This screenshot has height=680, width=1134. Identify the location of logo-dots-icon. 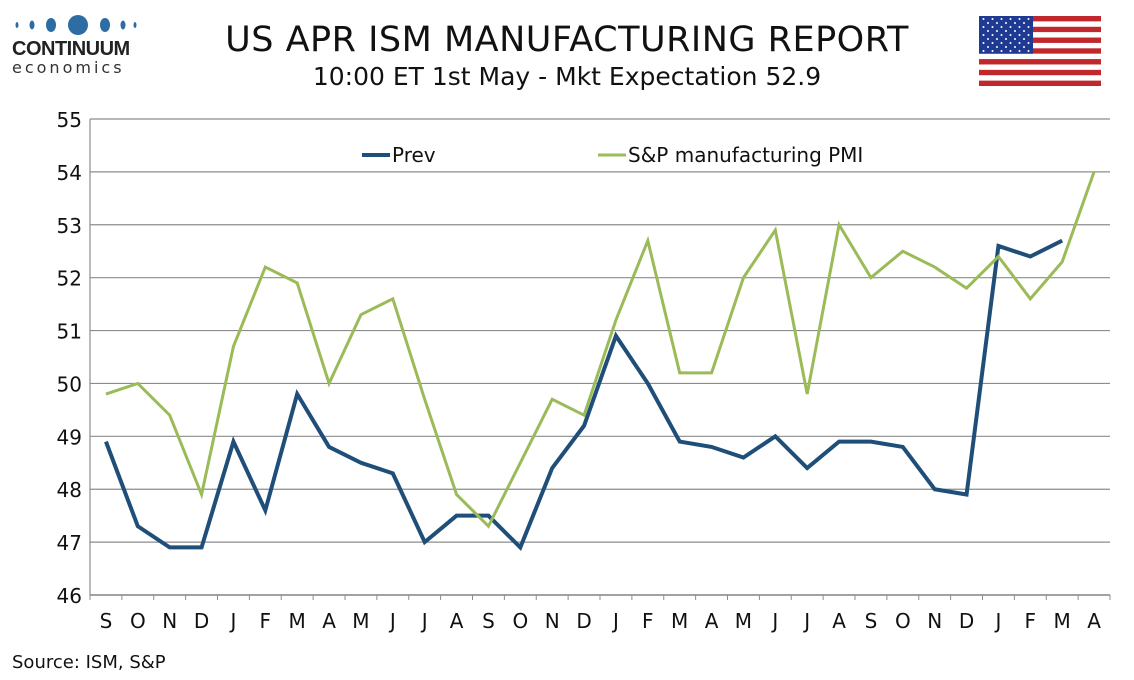
(76, 25).